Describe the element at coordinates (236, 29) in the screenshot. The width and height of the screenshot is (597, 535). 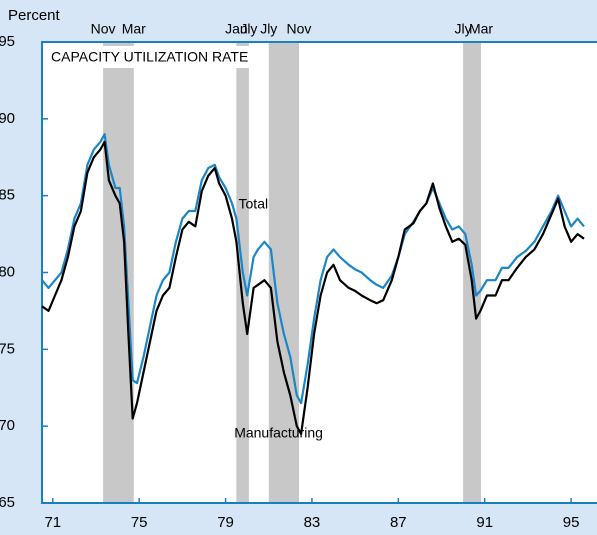
I see `recession-start-label: Jan` at that location.